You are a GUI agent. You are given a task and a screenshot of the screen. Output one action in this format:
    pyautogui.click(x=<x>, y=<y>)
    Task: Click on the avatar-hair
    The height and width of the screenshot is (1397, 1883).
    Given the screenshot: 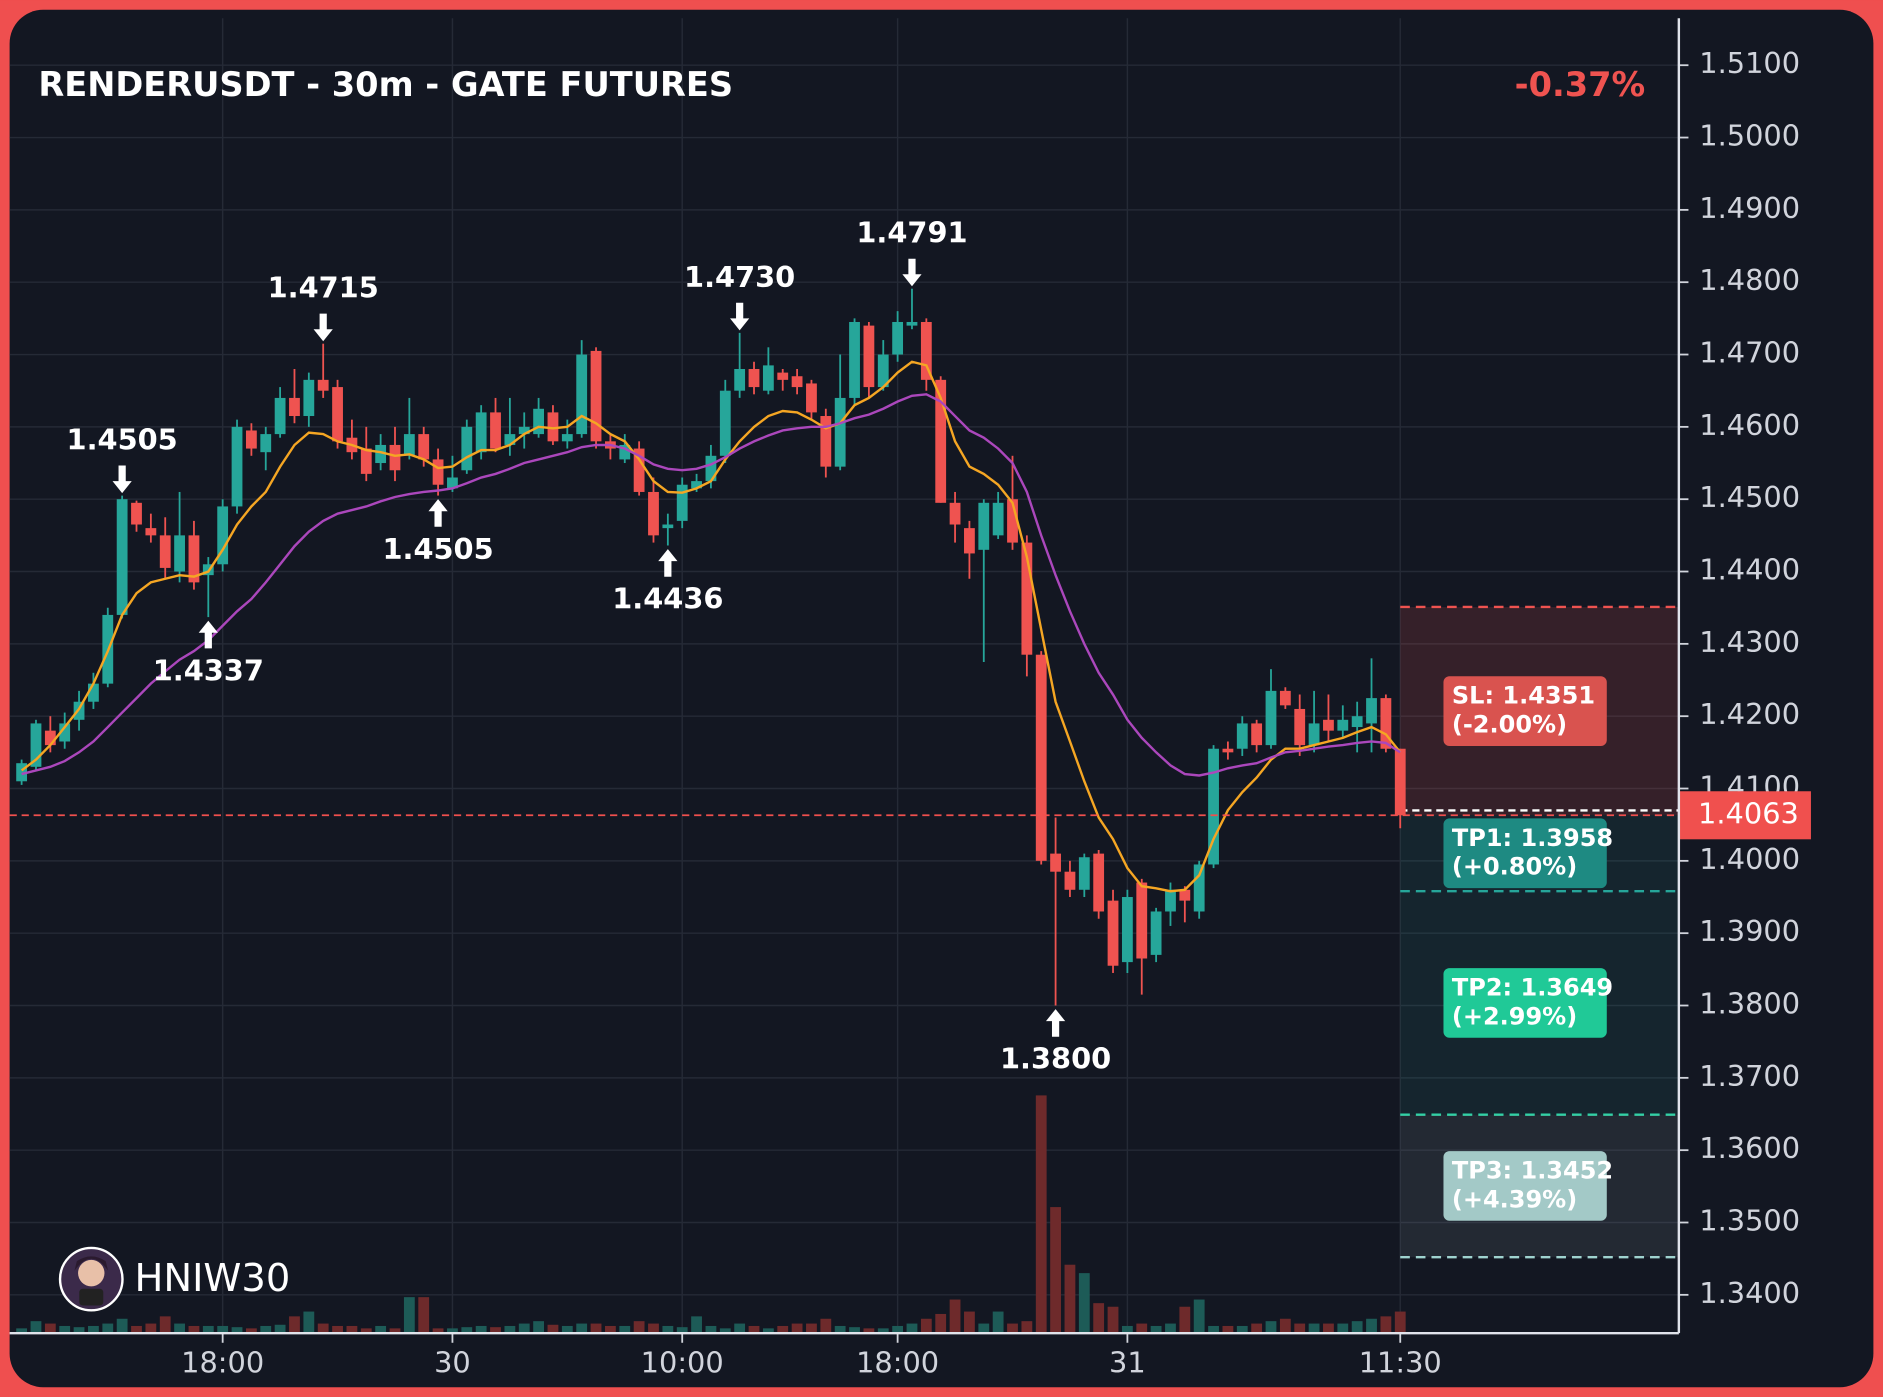 What is the action you would take?
    pyautogui.click(x=91, y=1263)
    